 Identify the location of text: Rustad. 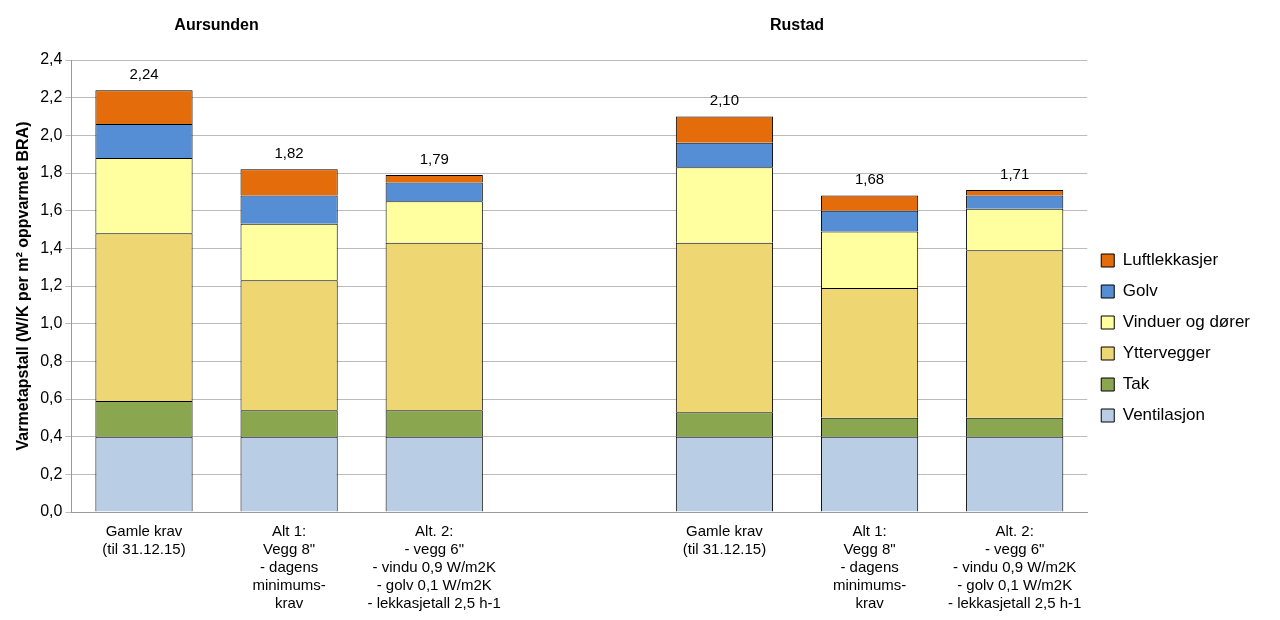
(797, 25).